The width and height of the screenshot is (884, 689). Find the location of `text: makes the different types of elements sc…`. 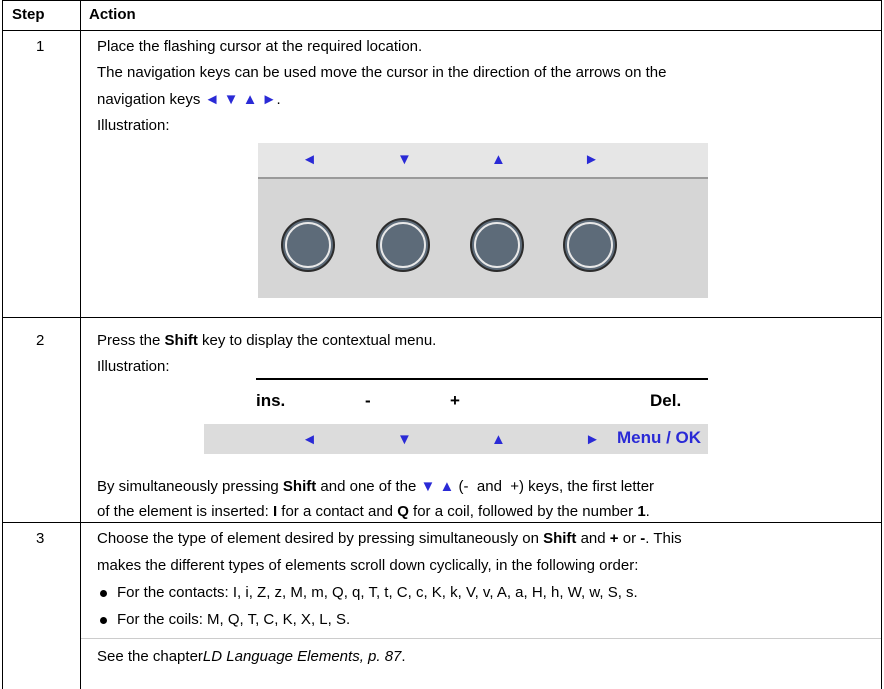

text: makes the different types of elements sc… is located at coordinates (368, 565).